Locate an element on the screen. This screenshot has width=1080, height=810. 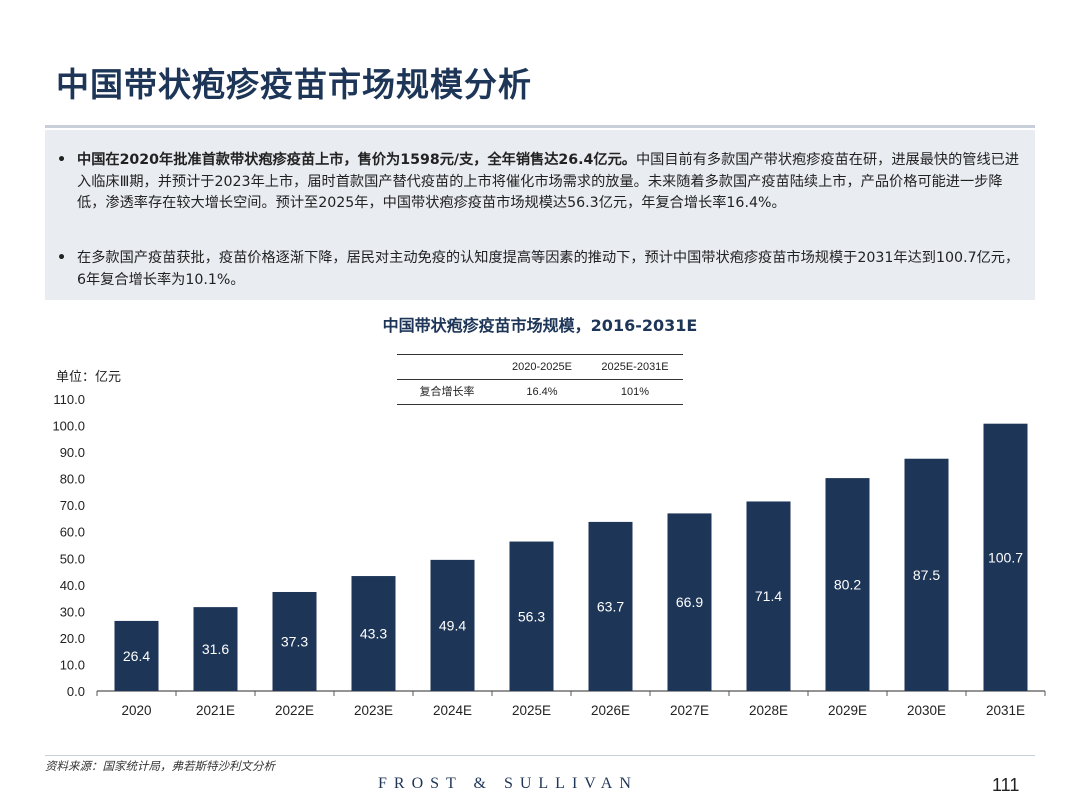
chart-title: 中国带状疱疹疫苗市场规模，2016-2031E is located at coordinates (540, 325).